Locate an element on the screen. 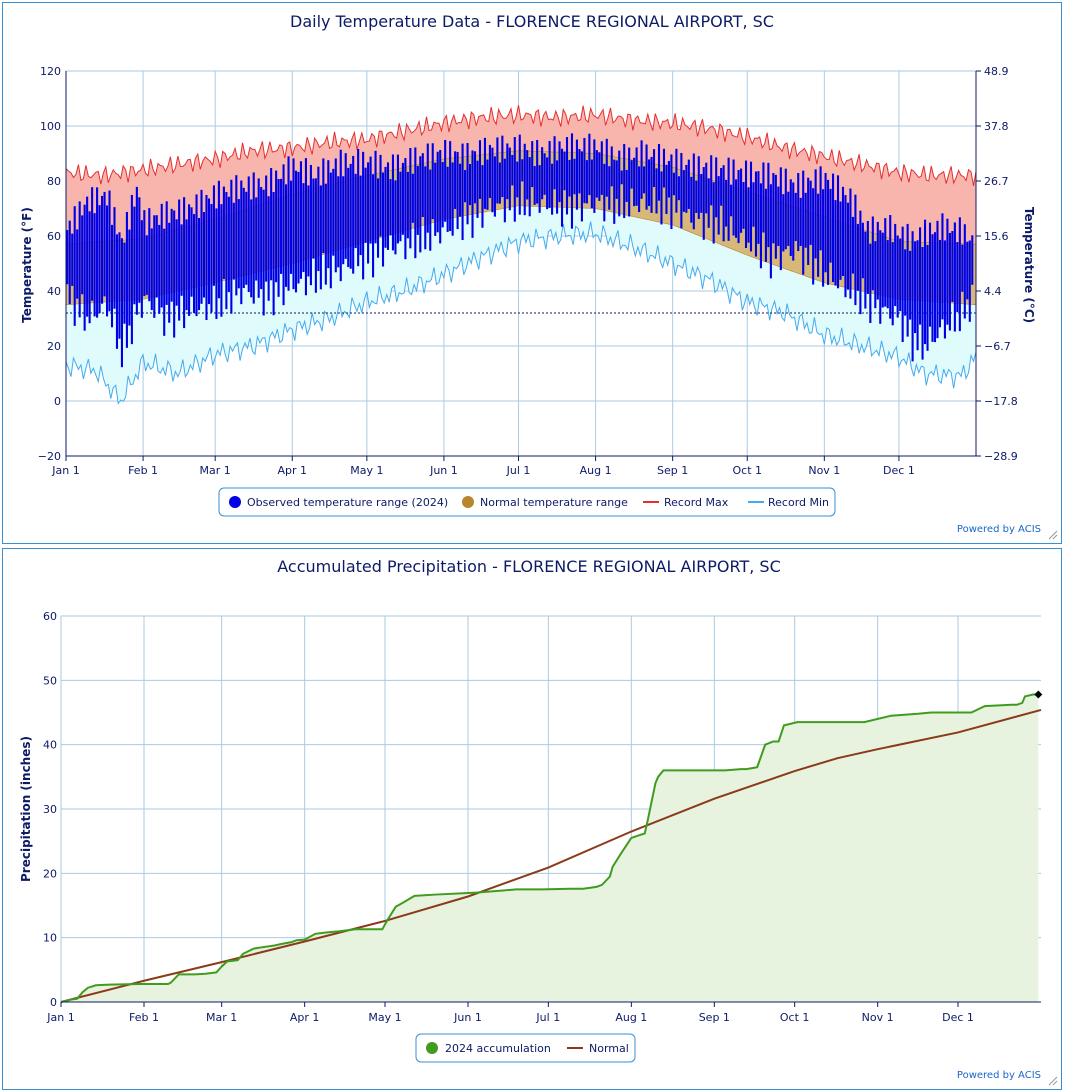 The height and width of the screenshot is (1092, 1066). legend-item-observed: Observed temperature range (2024) is located at coordinates (338, 502).